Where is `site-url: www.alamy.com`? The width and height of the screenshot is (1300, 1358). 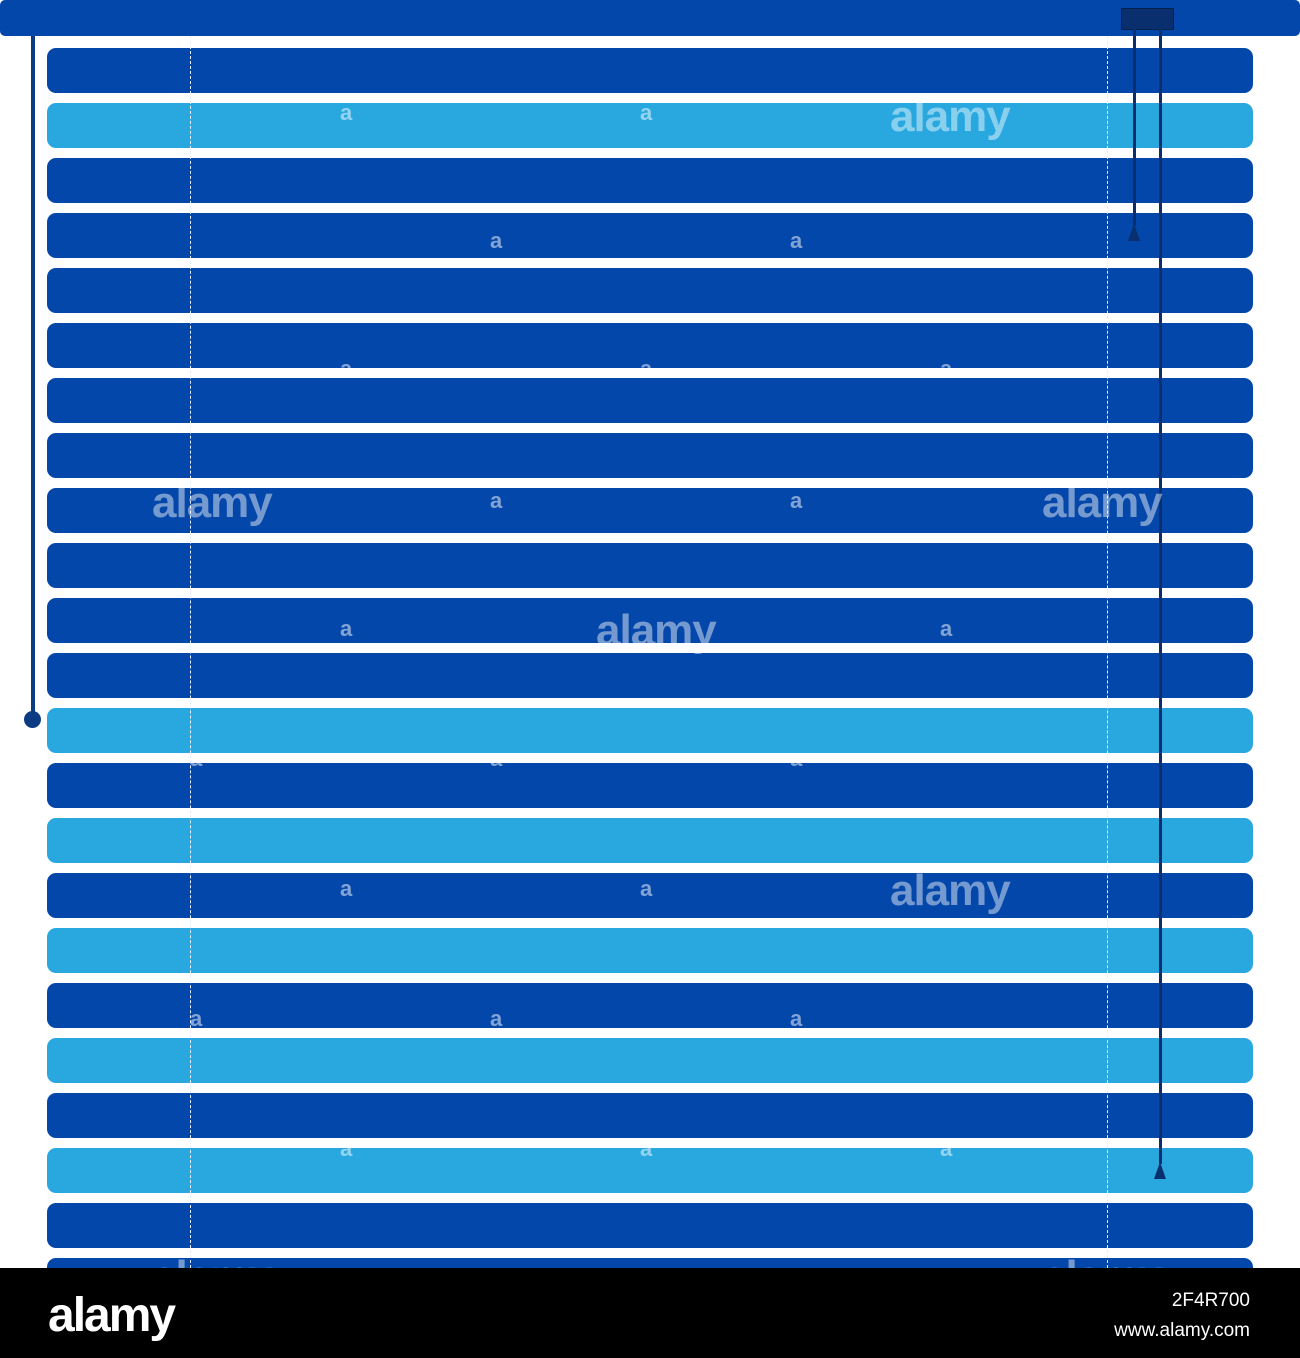 site-url: www.alamy.com is located at coordinates (1182, 1330).